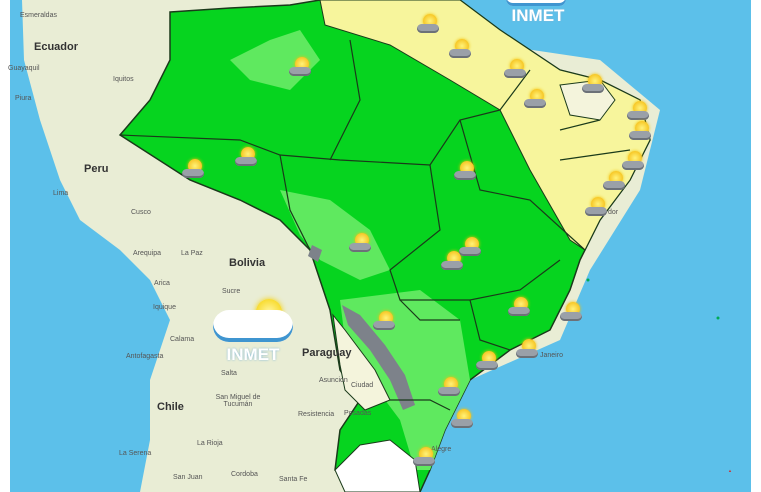 Image resolution: width=761 pixels, height=492 pixels. What do you see at coordinates (141, 212) in the screenshot?
I see `city-label: Cusco` at bounding box center [141, 212].